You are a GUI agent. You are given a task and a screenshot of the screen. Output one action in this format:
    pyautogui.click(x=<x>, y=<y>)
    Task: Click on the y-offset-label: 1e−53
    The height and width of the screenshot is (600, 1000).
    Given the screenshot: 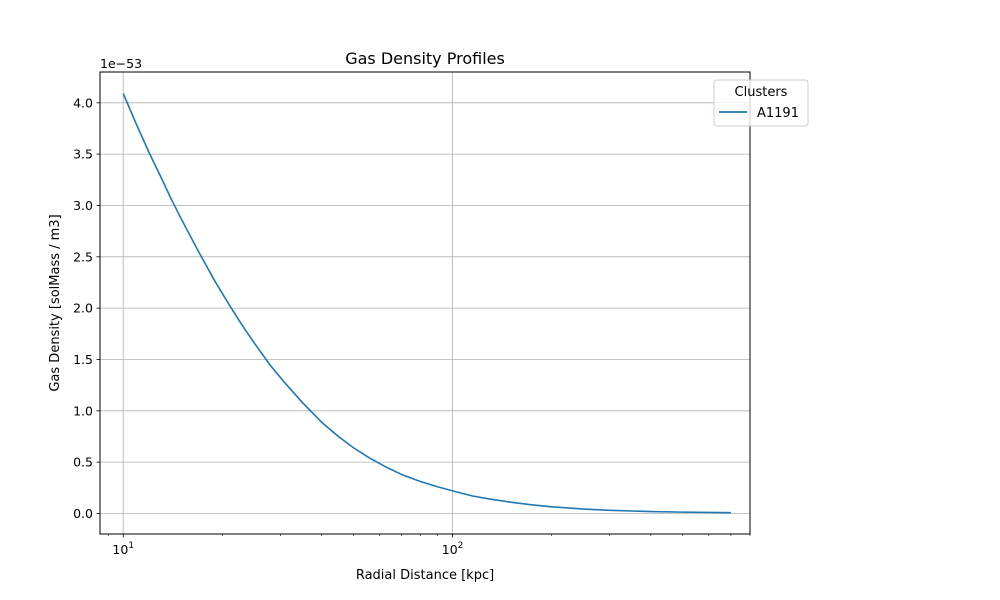 What is the action you would take?
    pyautogui.click(x=121, y=63)
    